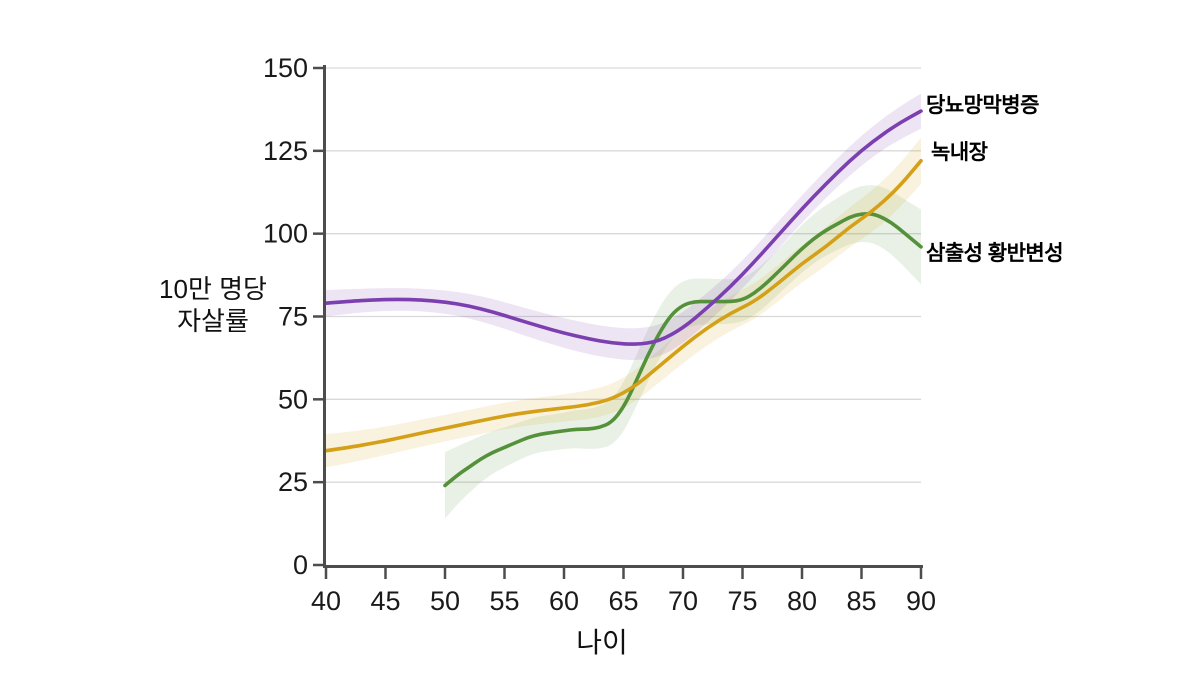 The height and width of the screenshot is (675, 1200). Describe the element at coordinates (293, 317) in the screenshot. I see `tick-label-y-75: 75` at that location.